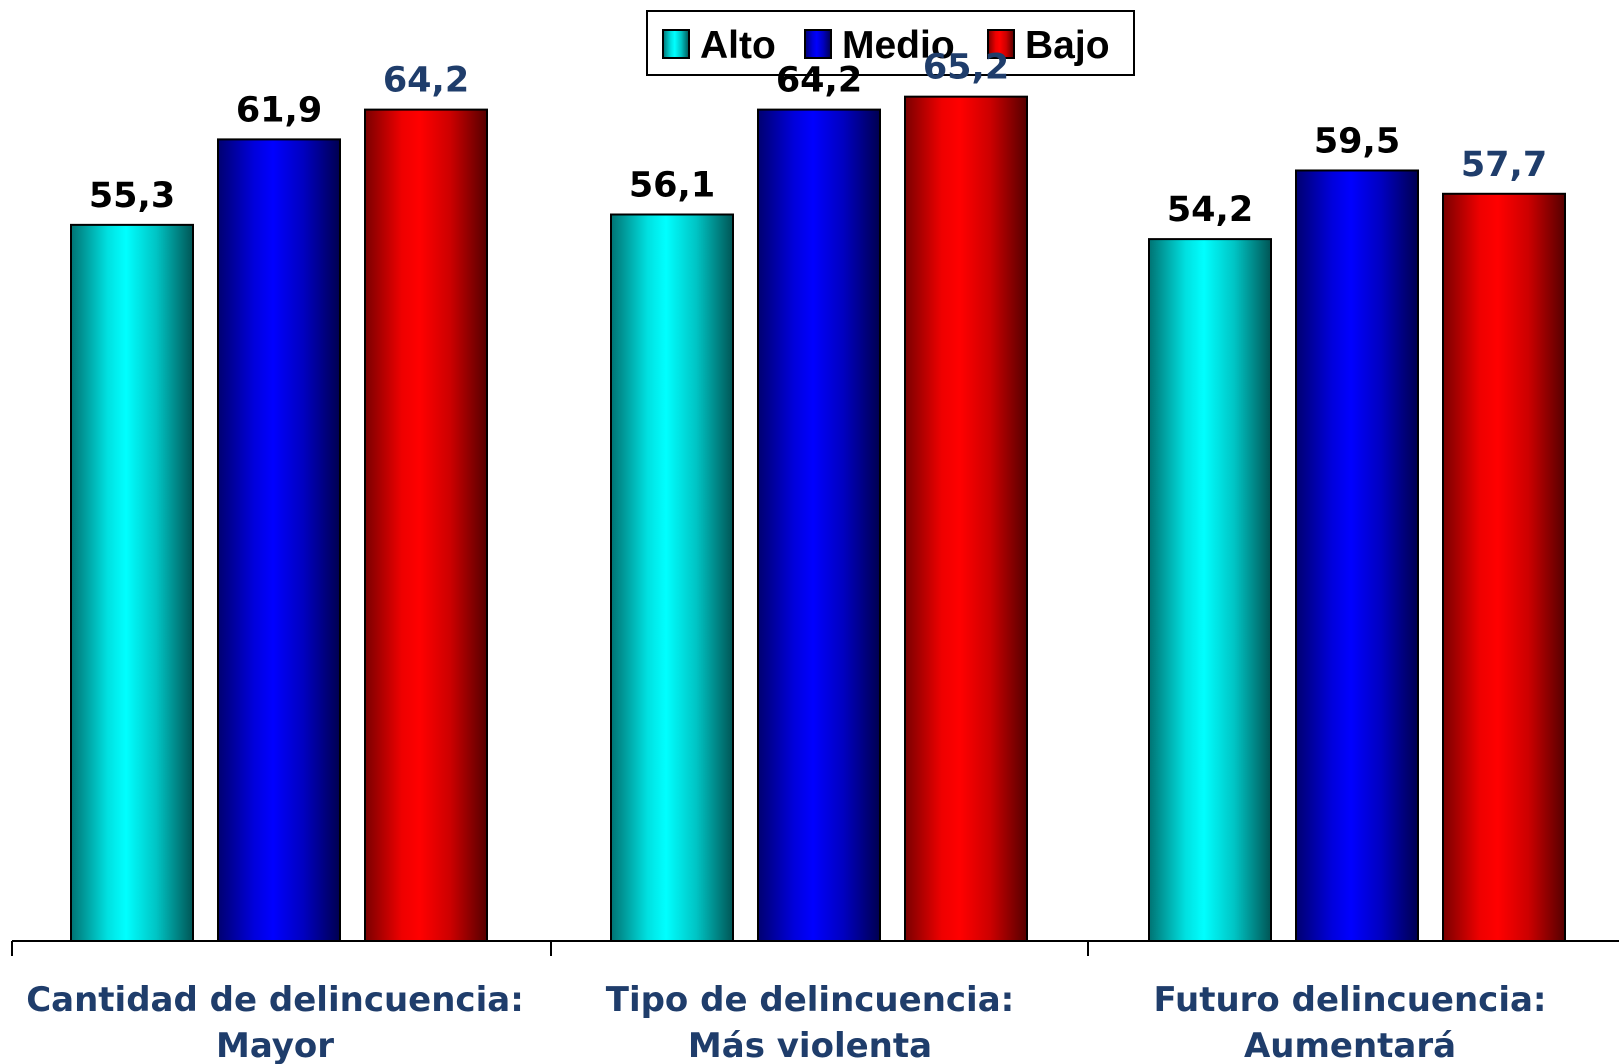 This screenshot has height=1064, width=1619. I want to click on category-label-2-line1: Futuro delincuencia:, so click(1349, 1000).